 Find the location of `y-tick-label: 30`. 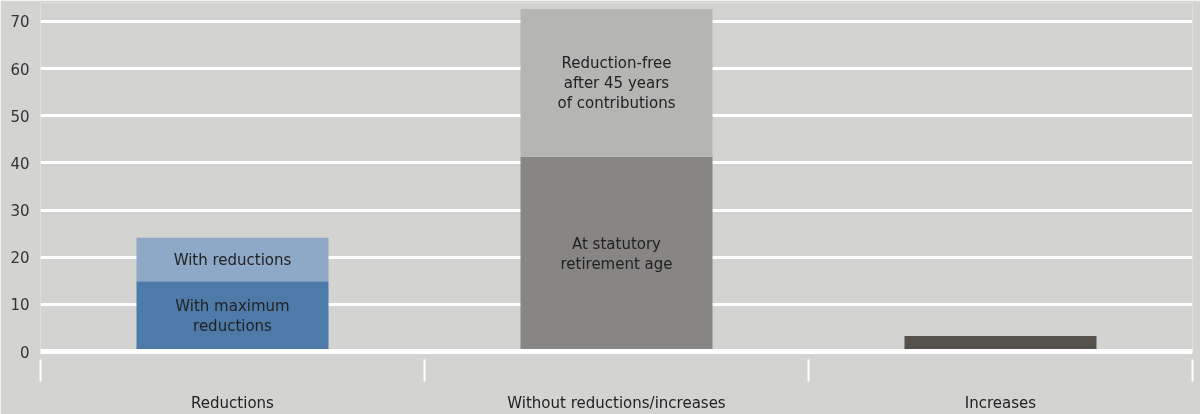

y-tick-label: 30 is located at coordinates (20, 211).